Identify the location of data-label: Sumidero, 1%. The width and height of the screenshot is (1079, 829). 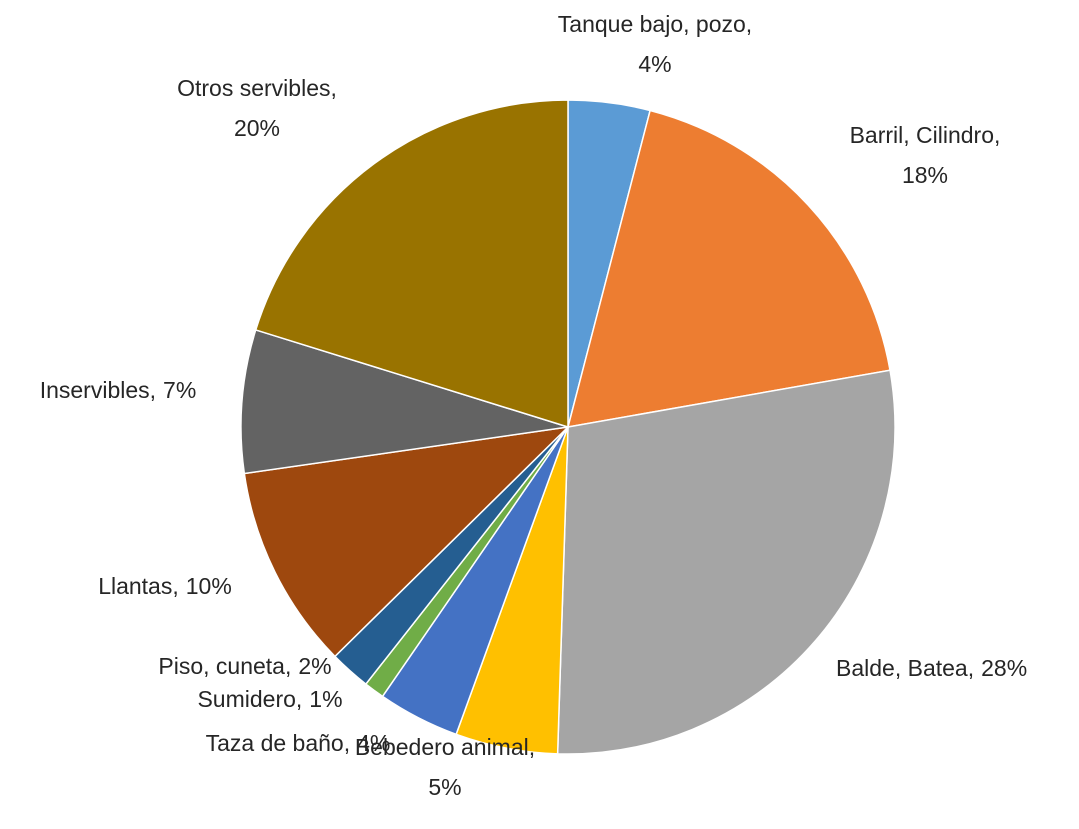
(269, 699).